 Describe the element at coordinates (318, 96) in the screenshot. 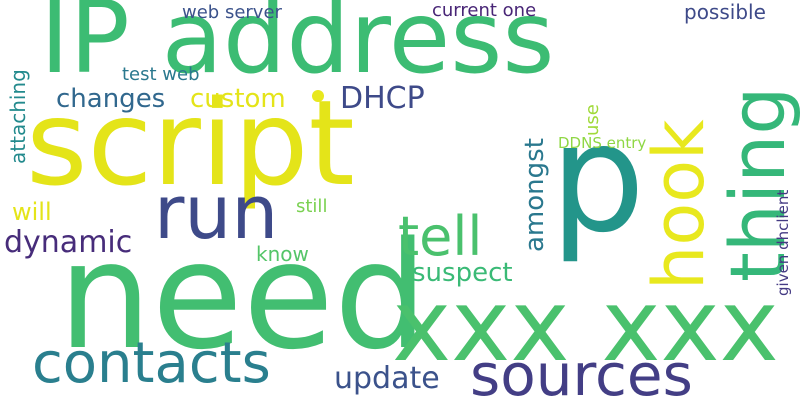

I see `decorative-dot` at that location.